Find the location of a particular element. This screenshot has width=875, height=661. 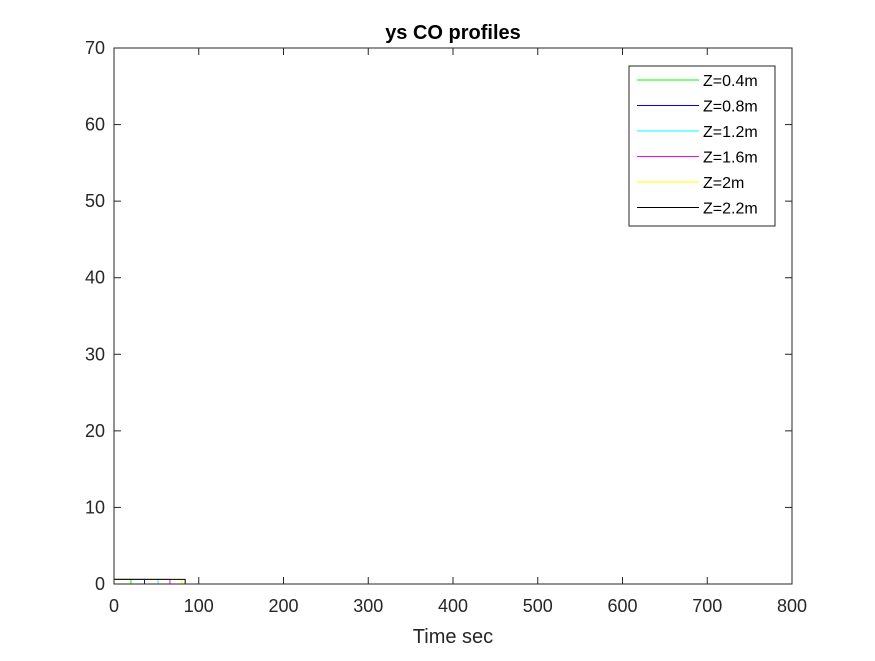

legend-box is located at coordinates (702, 146).